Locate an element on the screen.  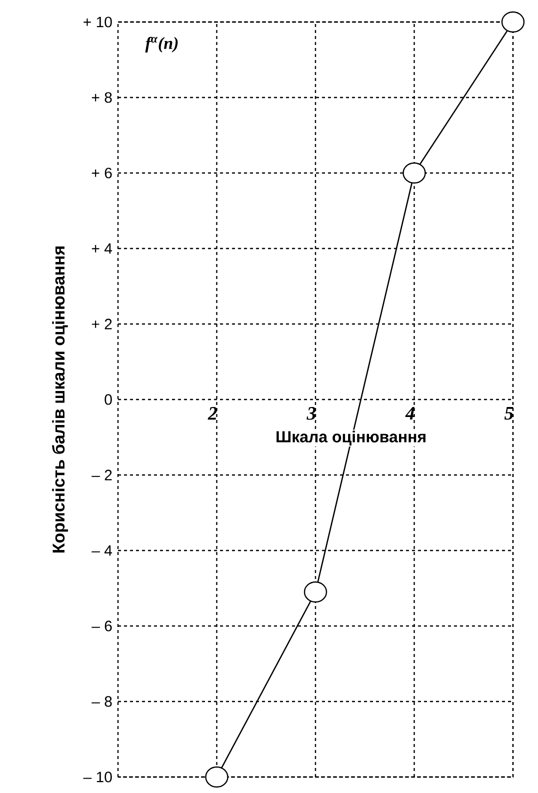
y-axis-title: Корисність балів шкали оцінювання is located at coordinates (60, 399).